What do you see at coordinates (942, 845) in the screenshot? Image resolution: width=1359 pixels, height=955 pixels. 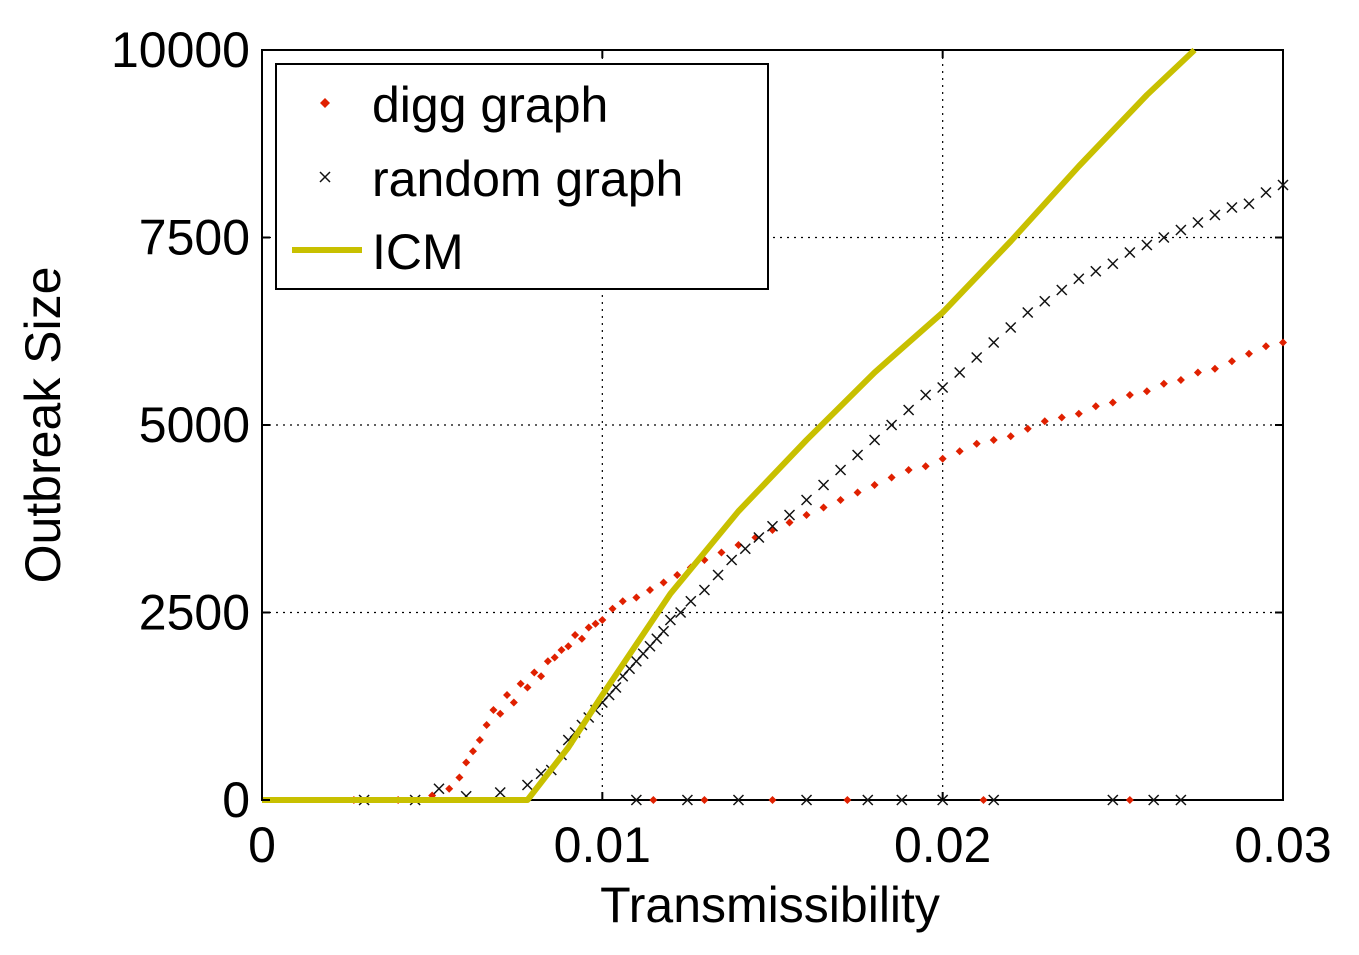 I see `x-tick-label: 0.02` at bounding box center [942, 845].